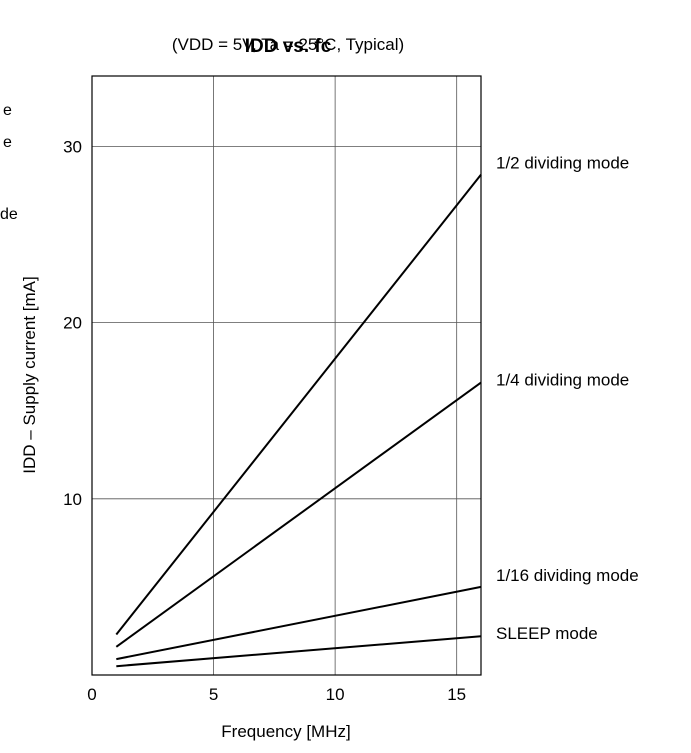 The image size is (691, 753). I want to click on margin-fragment-1: e, so click(7, 110).